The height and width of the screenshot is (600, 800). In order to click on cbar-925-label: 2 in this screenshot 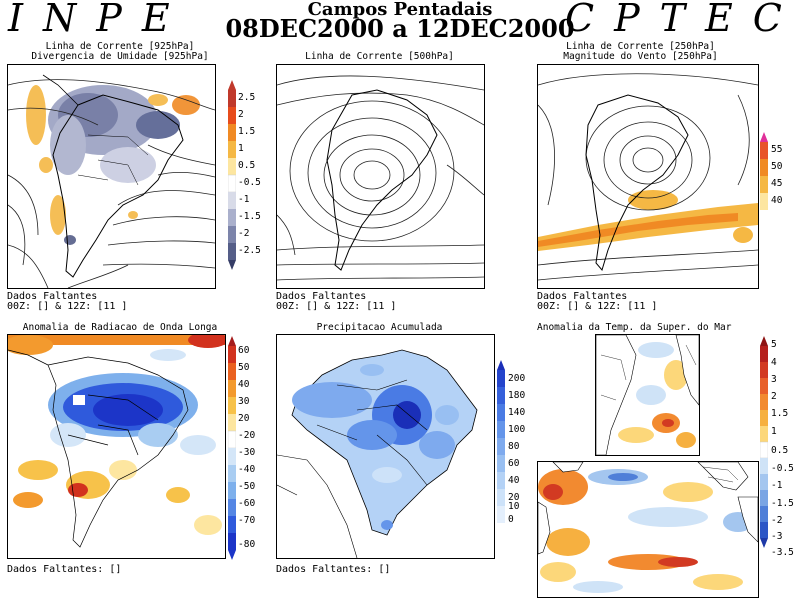, I will do `click(241, 114)`.